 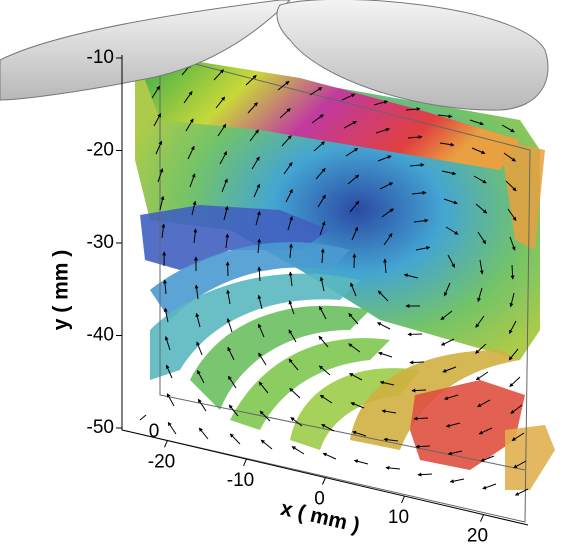 I want to click on y-axis-label: y ( mm ), so click(x=61, y=290).